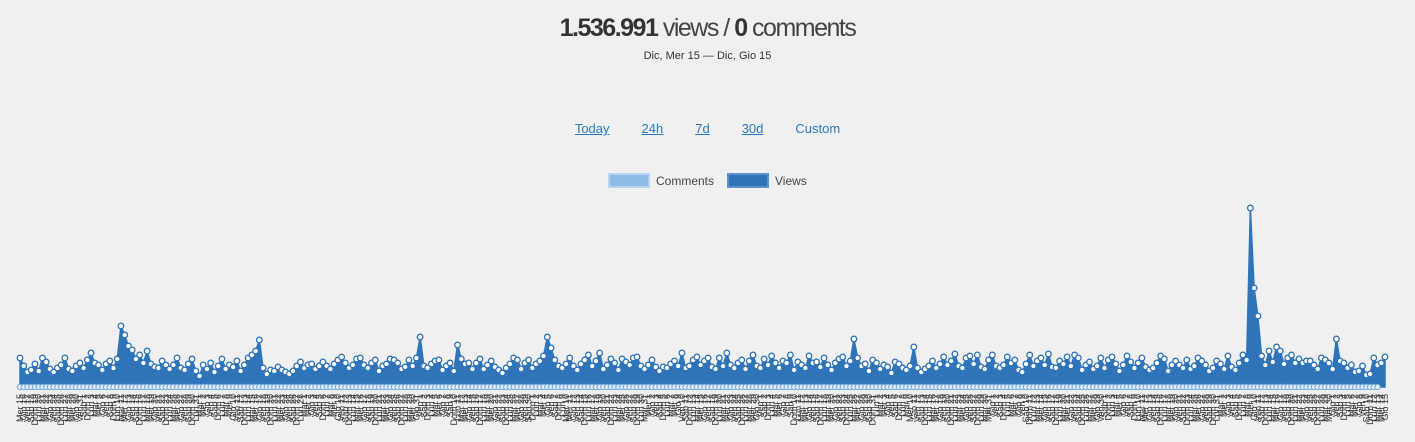 This screenshot has width=1415, height=442. What do you see at coordinates (652, 128) in the screenshot?
I see `range-link: 24h` at bounding box center [652, 128].